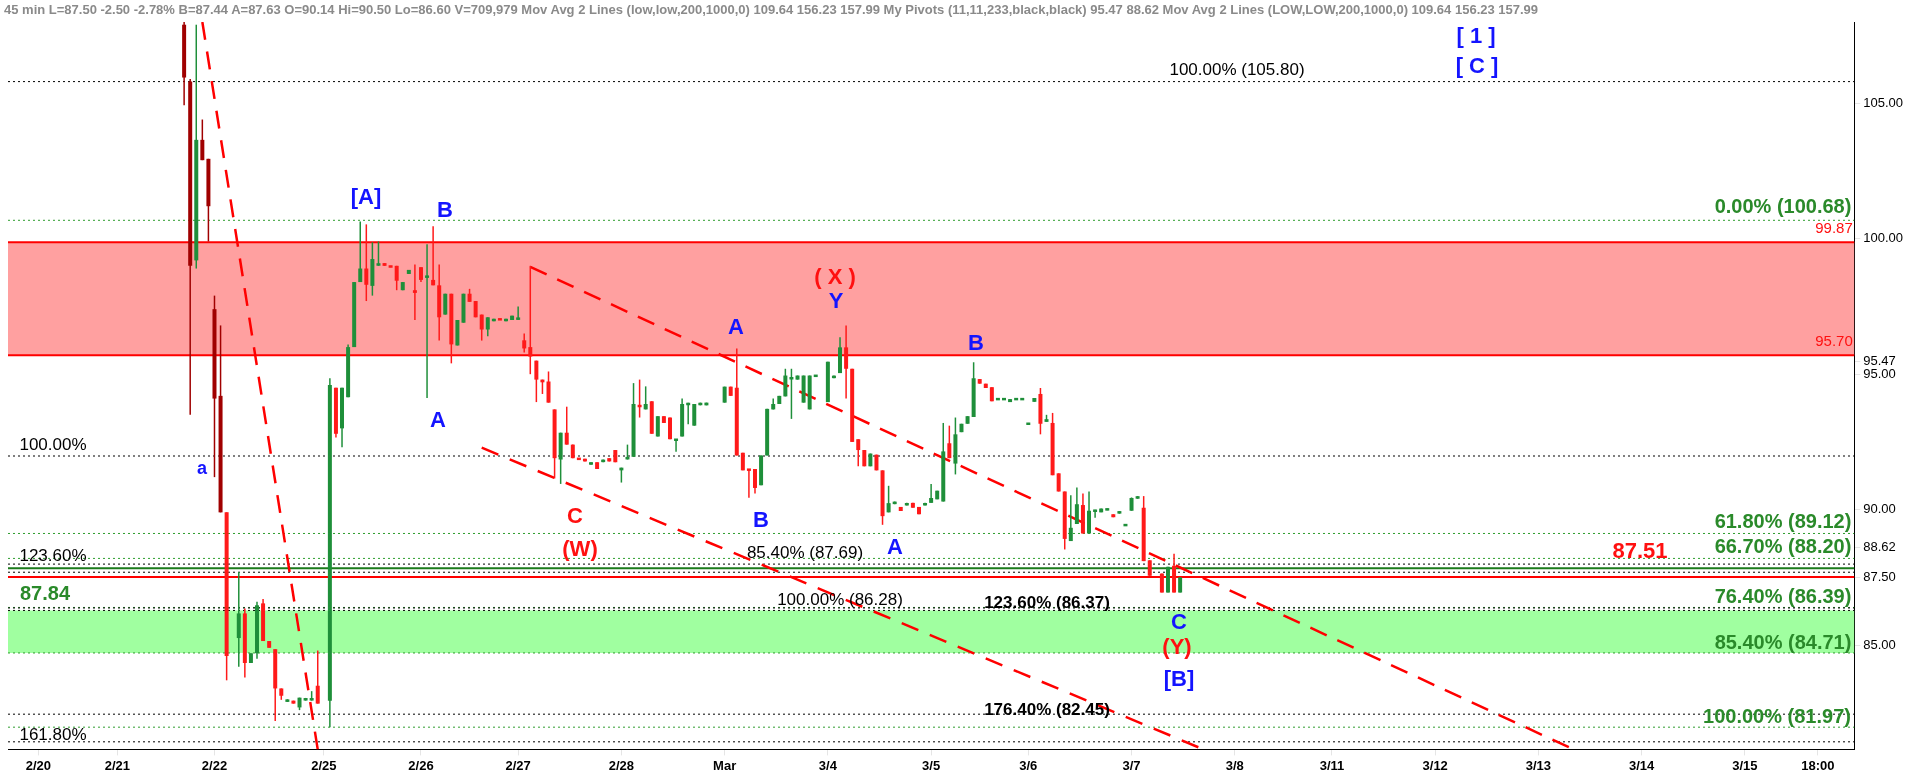  What do you see at coordinates (1834, 341) in the screenshot?
I see `annotation: 95.70` at bounding box center [1834, 341].